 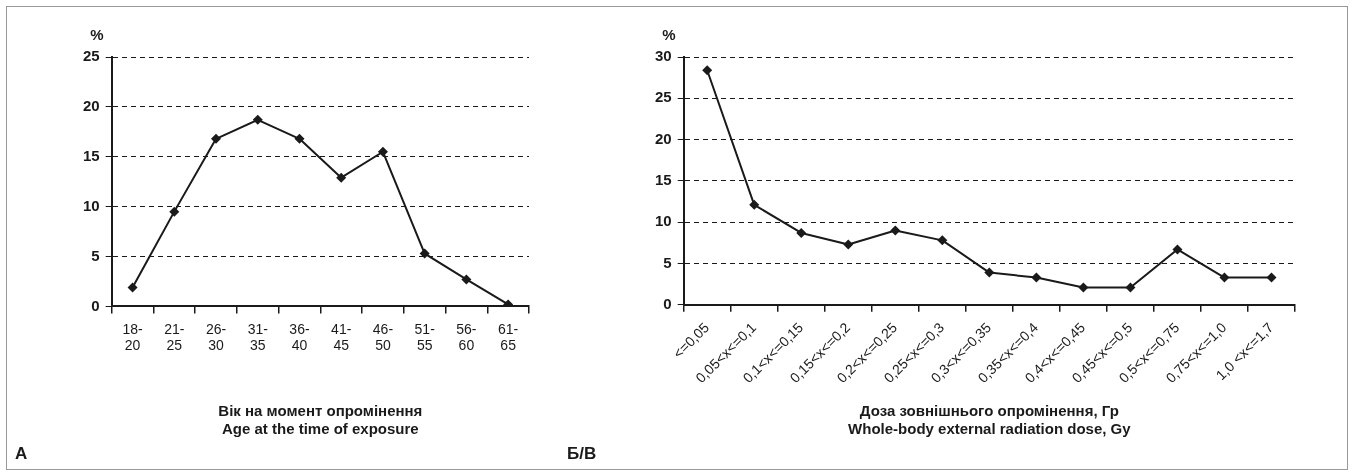 What do you see at coordinates (21, 454) in the screenshot?
I see `text: А` at bounding box center [21, 454].